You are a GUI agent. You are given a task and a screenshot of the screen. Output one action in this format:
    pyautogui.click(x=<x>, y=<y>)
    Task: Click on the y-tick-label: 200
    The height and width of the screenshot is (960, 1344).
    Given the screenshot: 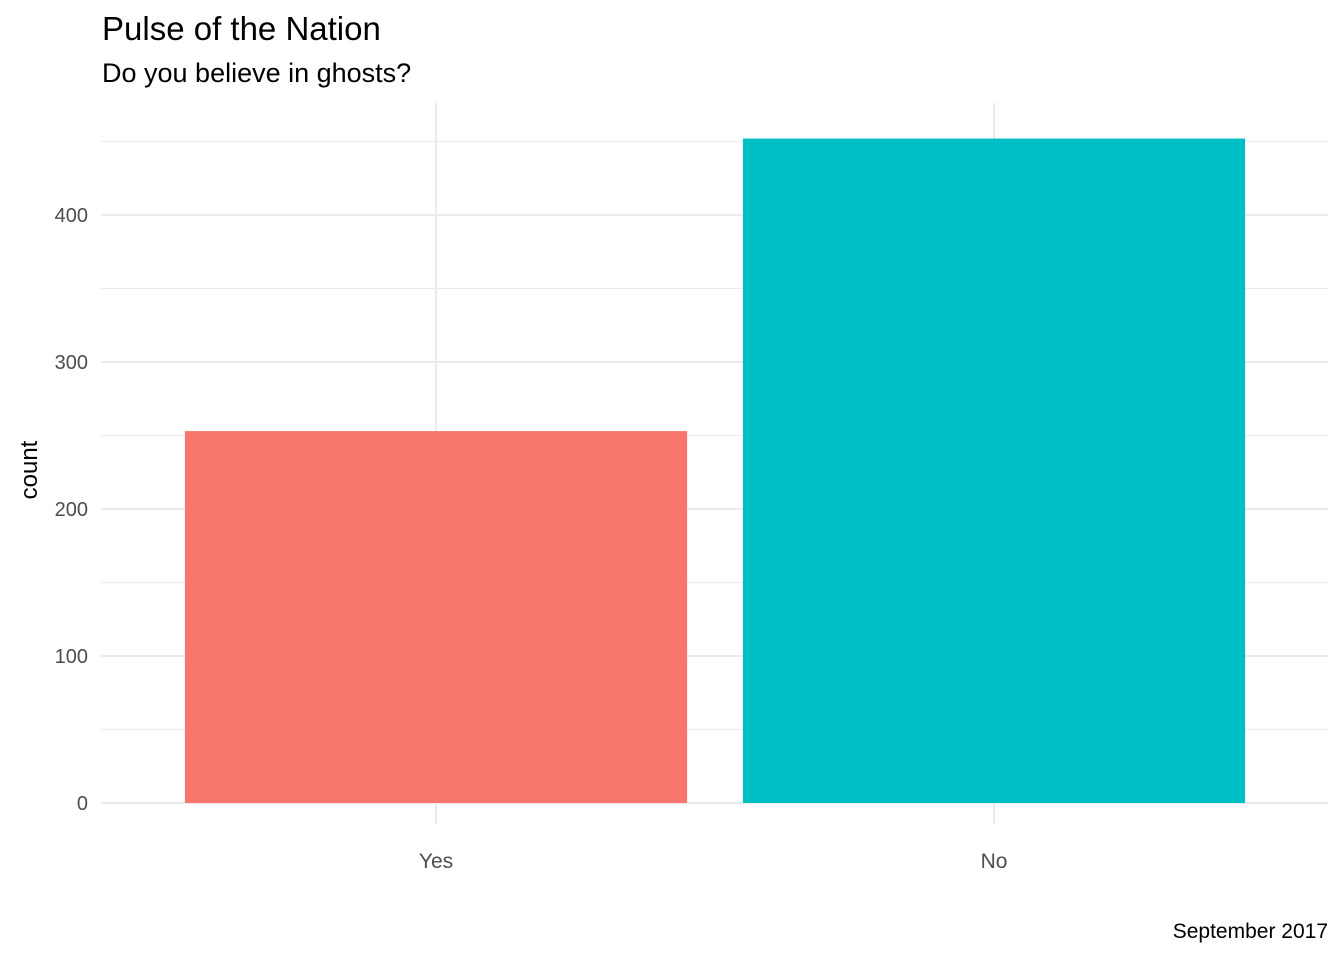 What is the action you would take?
    pyautogui.click(x=71, y=510)
    